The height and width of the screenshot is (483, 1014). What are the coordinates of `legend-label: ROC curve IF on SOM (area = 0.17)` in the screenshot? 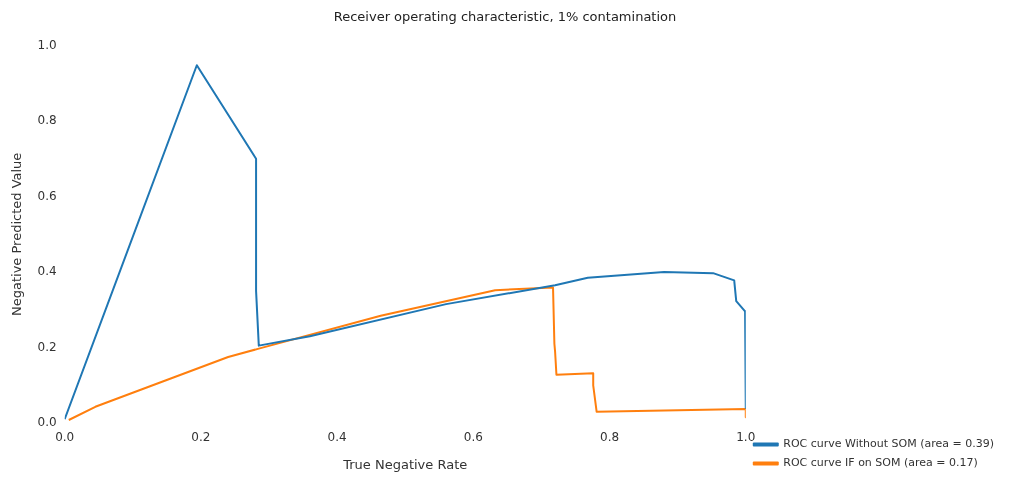 It's located at (880, 463).